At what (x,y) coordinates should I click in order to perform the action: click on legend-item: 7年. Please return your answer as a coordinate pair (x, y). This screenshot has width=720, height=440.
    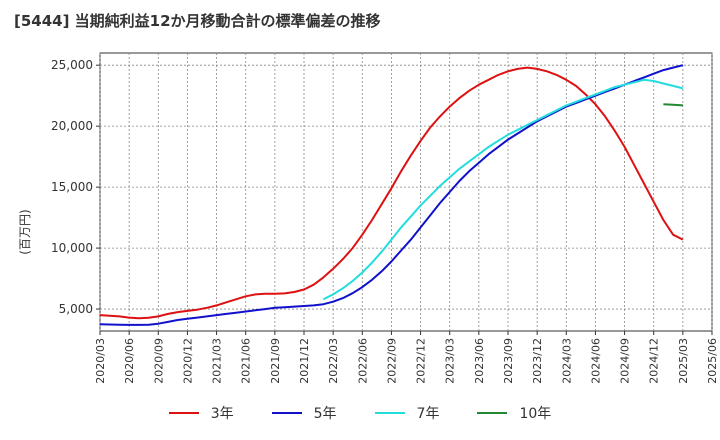
    Looking at the image, I should click on (407, 413).